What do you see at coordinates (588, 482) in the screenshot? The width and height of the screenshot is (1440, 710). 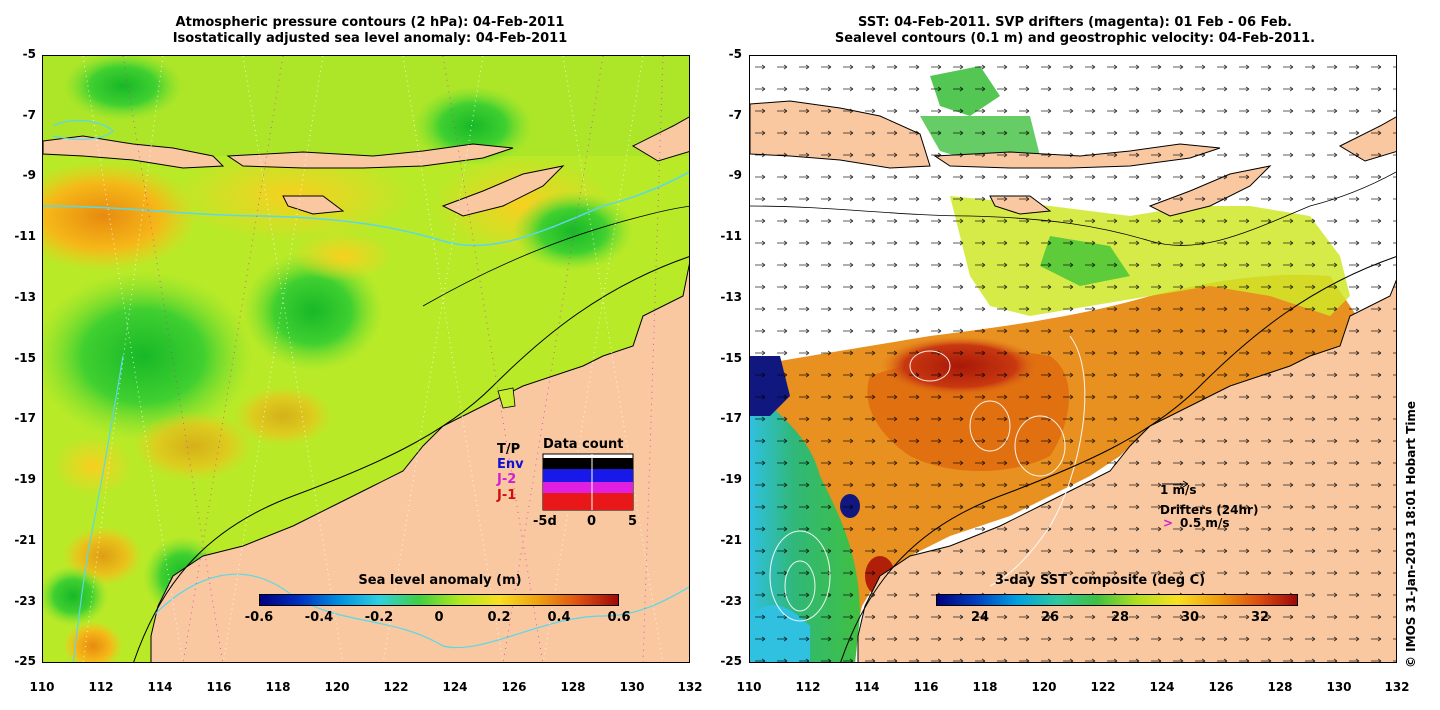 I see `data-count-inset` at bounding box center [588, 482].